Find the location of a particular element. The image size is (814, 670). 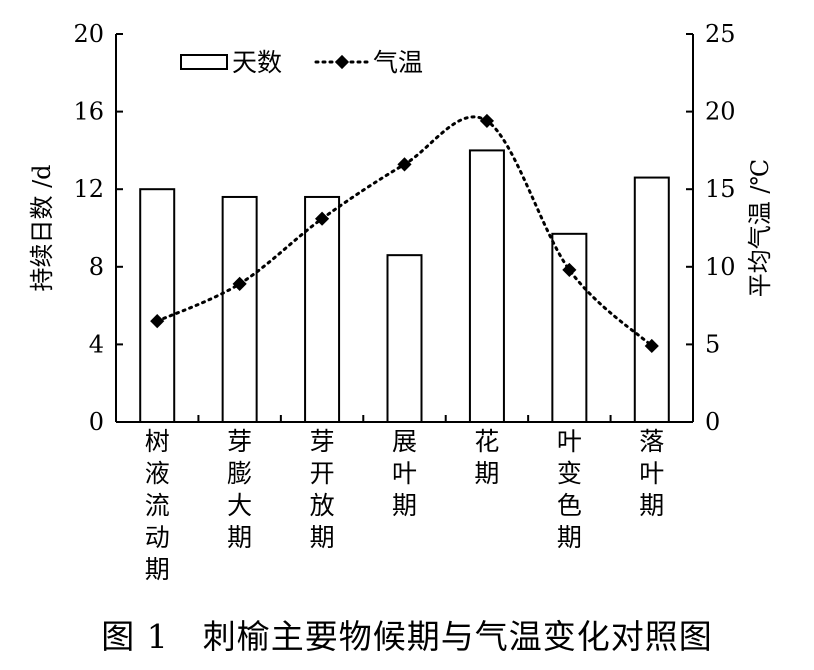

legend-line-marker is located at coordinates (342, 62).